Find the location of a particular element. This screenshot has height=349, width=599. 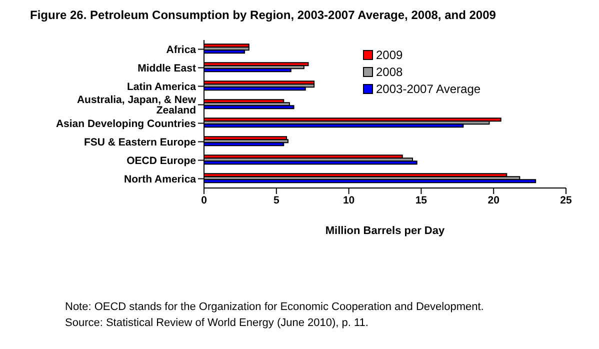

legend-label: 2003-2007 Average is located at coordinates (428, 89).